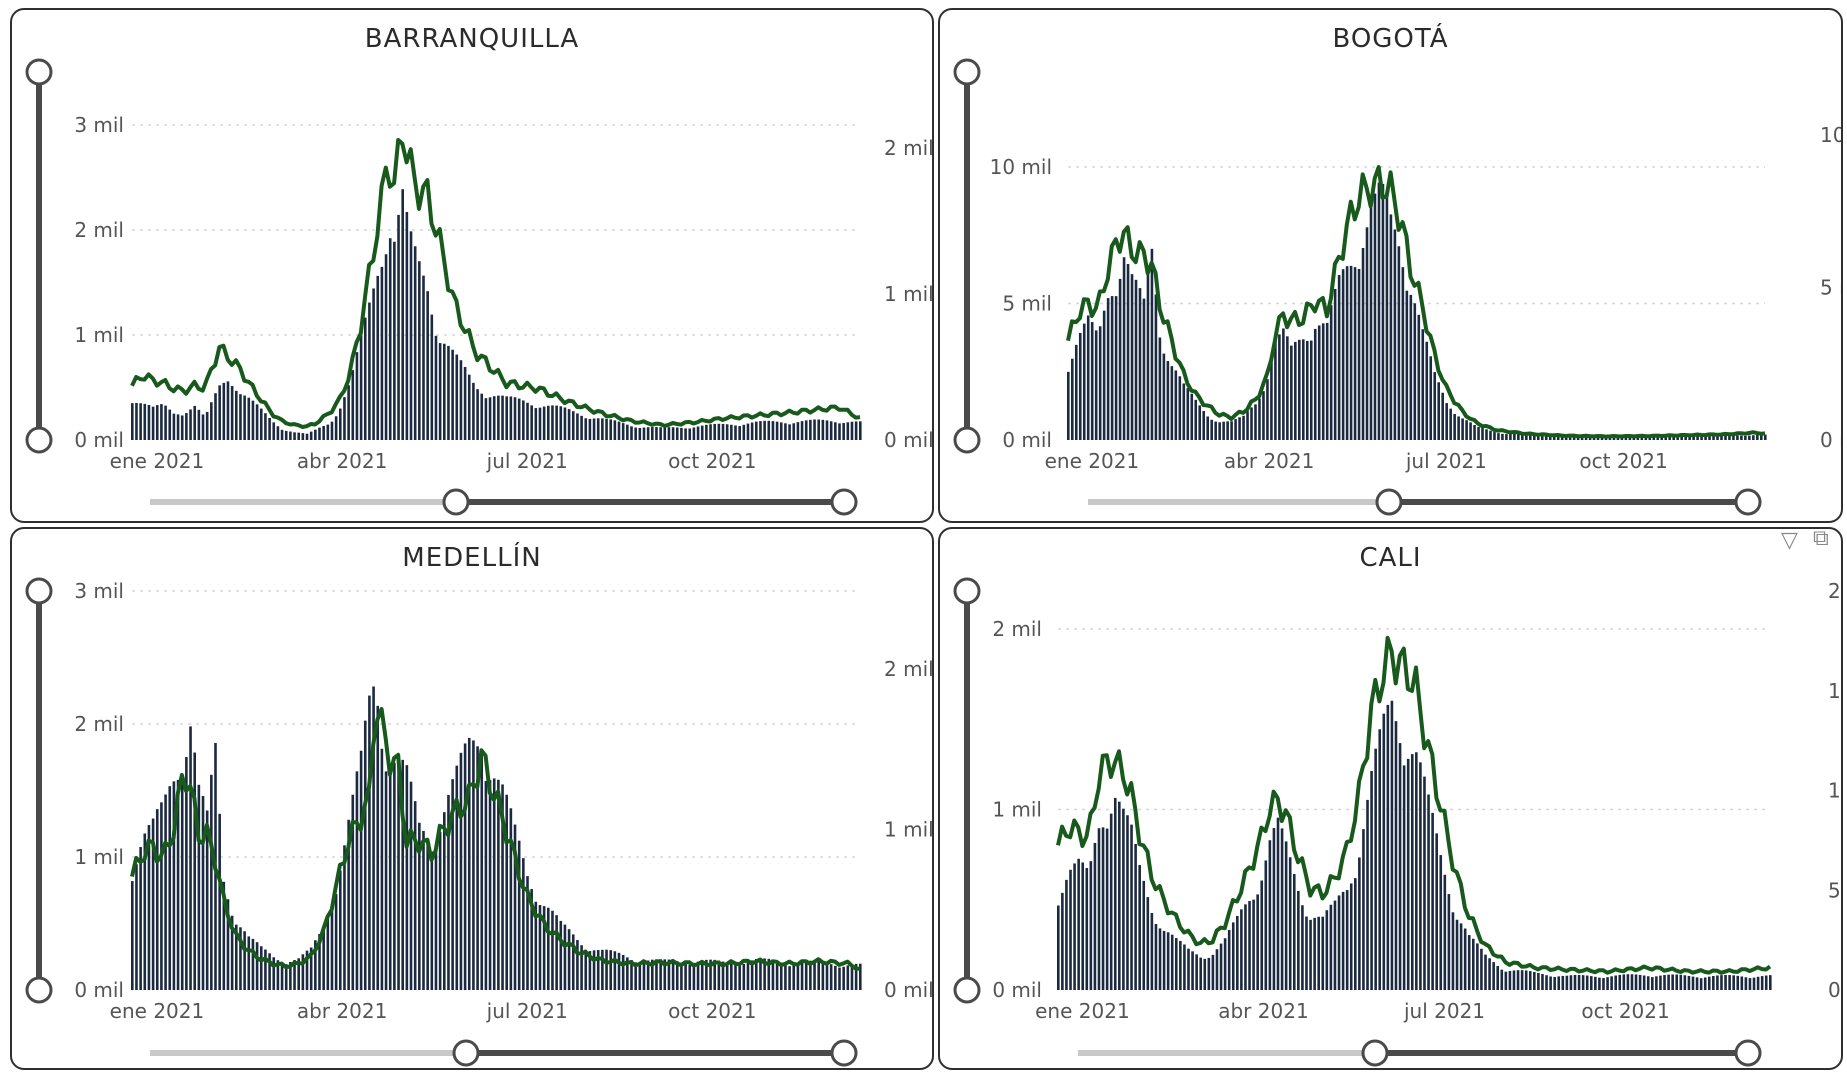 This screenshot has height=1074, width=1847. Describe the element at coordinates (495, 839) in the screenshot. I see `avg-line` at that location.